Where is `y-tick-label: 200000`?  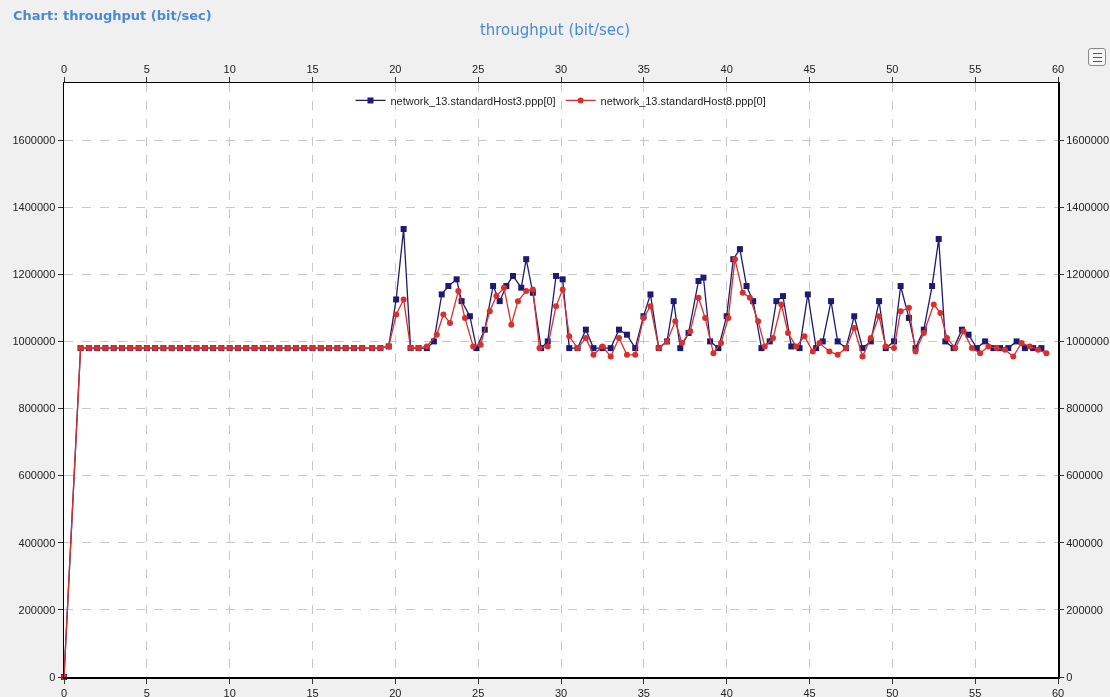 y-tick-label: 200000 is located at coordinates (37, 609).